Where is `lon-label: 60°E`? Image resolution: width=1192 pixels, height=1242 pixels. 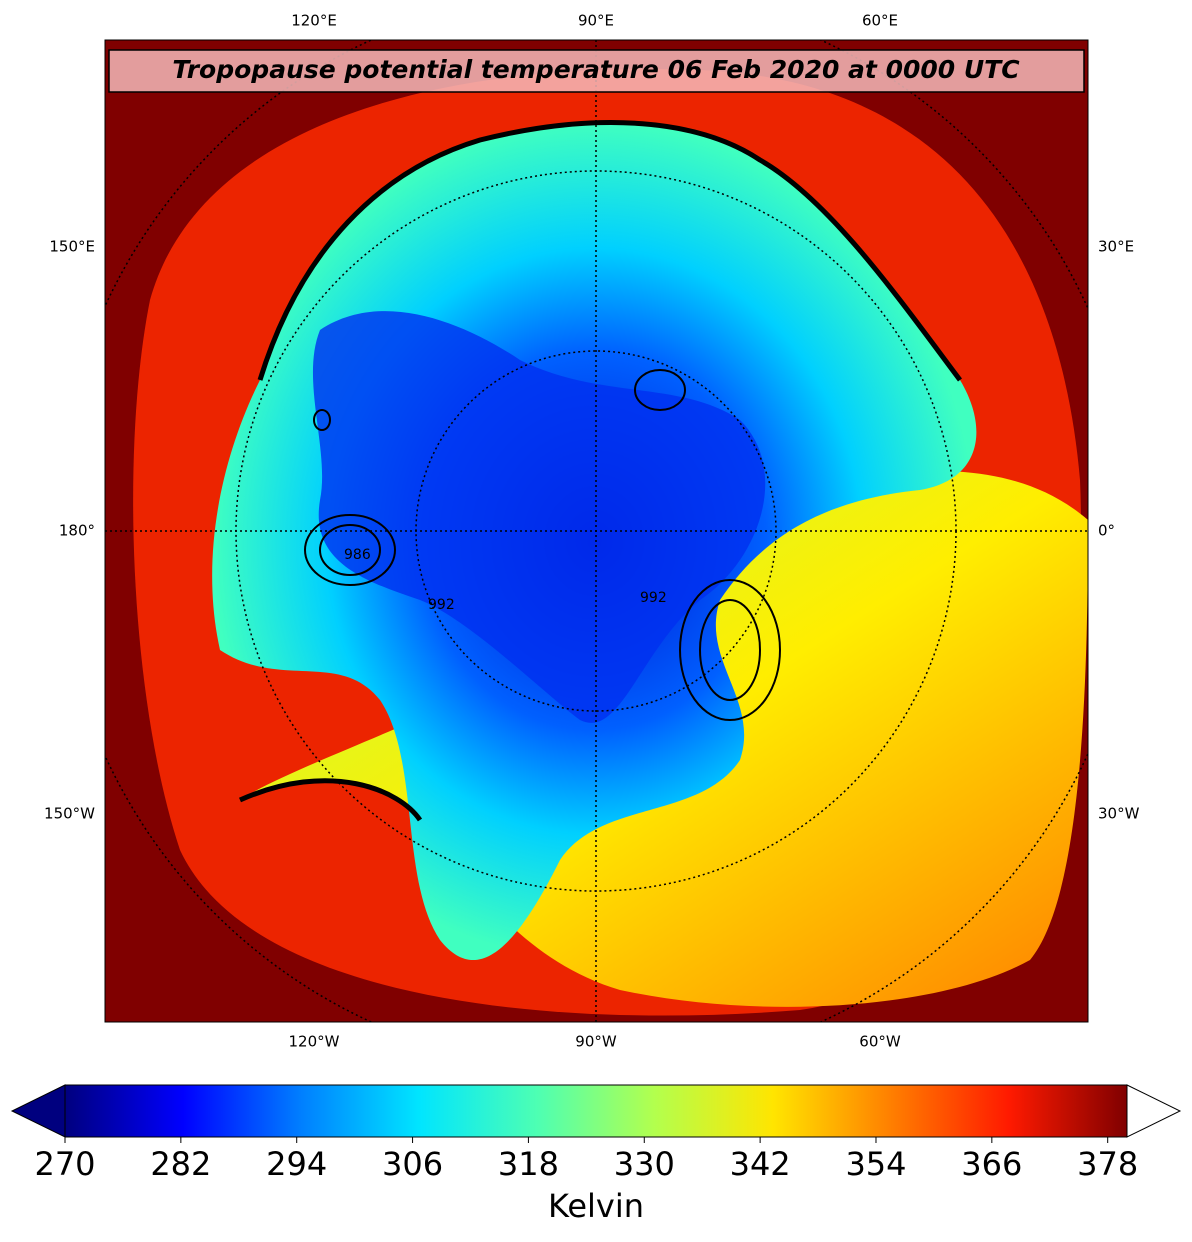 lon-label: 60°E is located at coordinates (880, 21).